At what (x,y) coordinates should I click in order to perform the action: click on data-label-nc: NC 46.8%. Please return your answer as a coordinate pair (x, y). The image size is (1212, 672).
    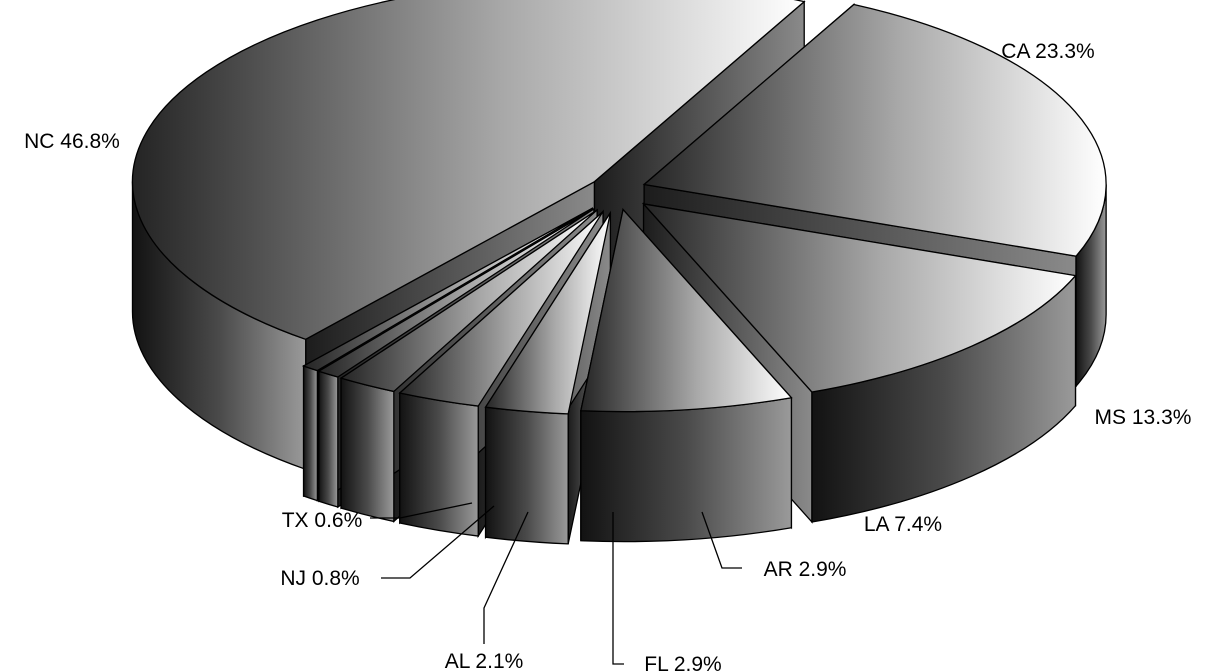
    Looking at the image, I should click on (72, 141).